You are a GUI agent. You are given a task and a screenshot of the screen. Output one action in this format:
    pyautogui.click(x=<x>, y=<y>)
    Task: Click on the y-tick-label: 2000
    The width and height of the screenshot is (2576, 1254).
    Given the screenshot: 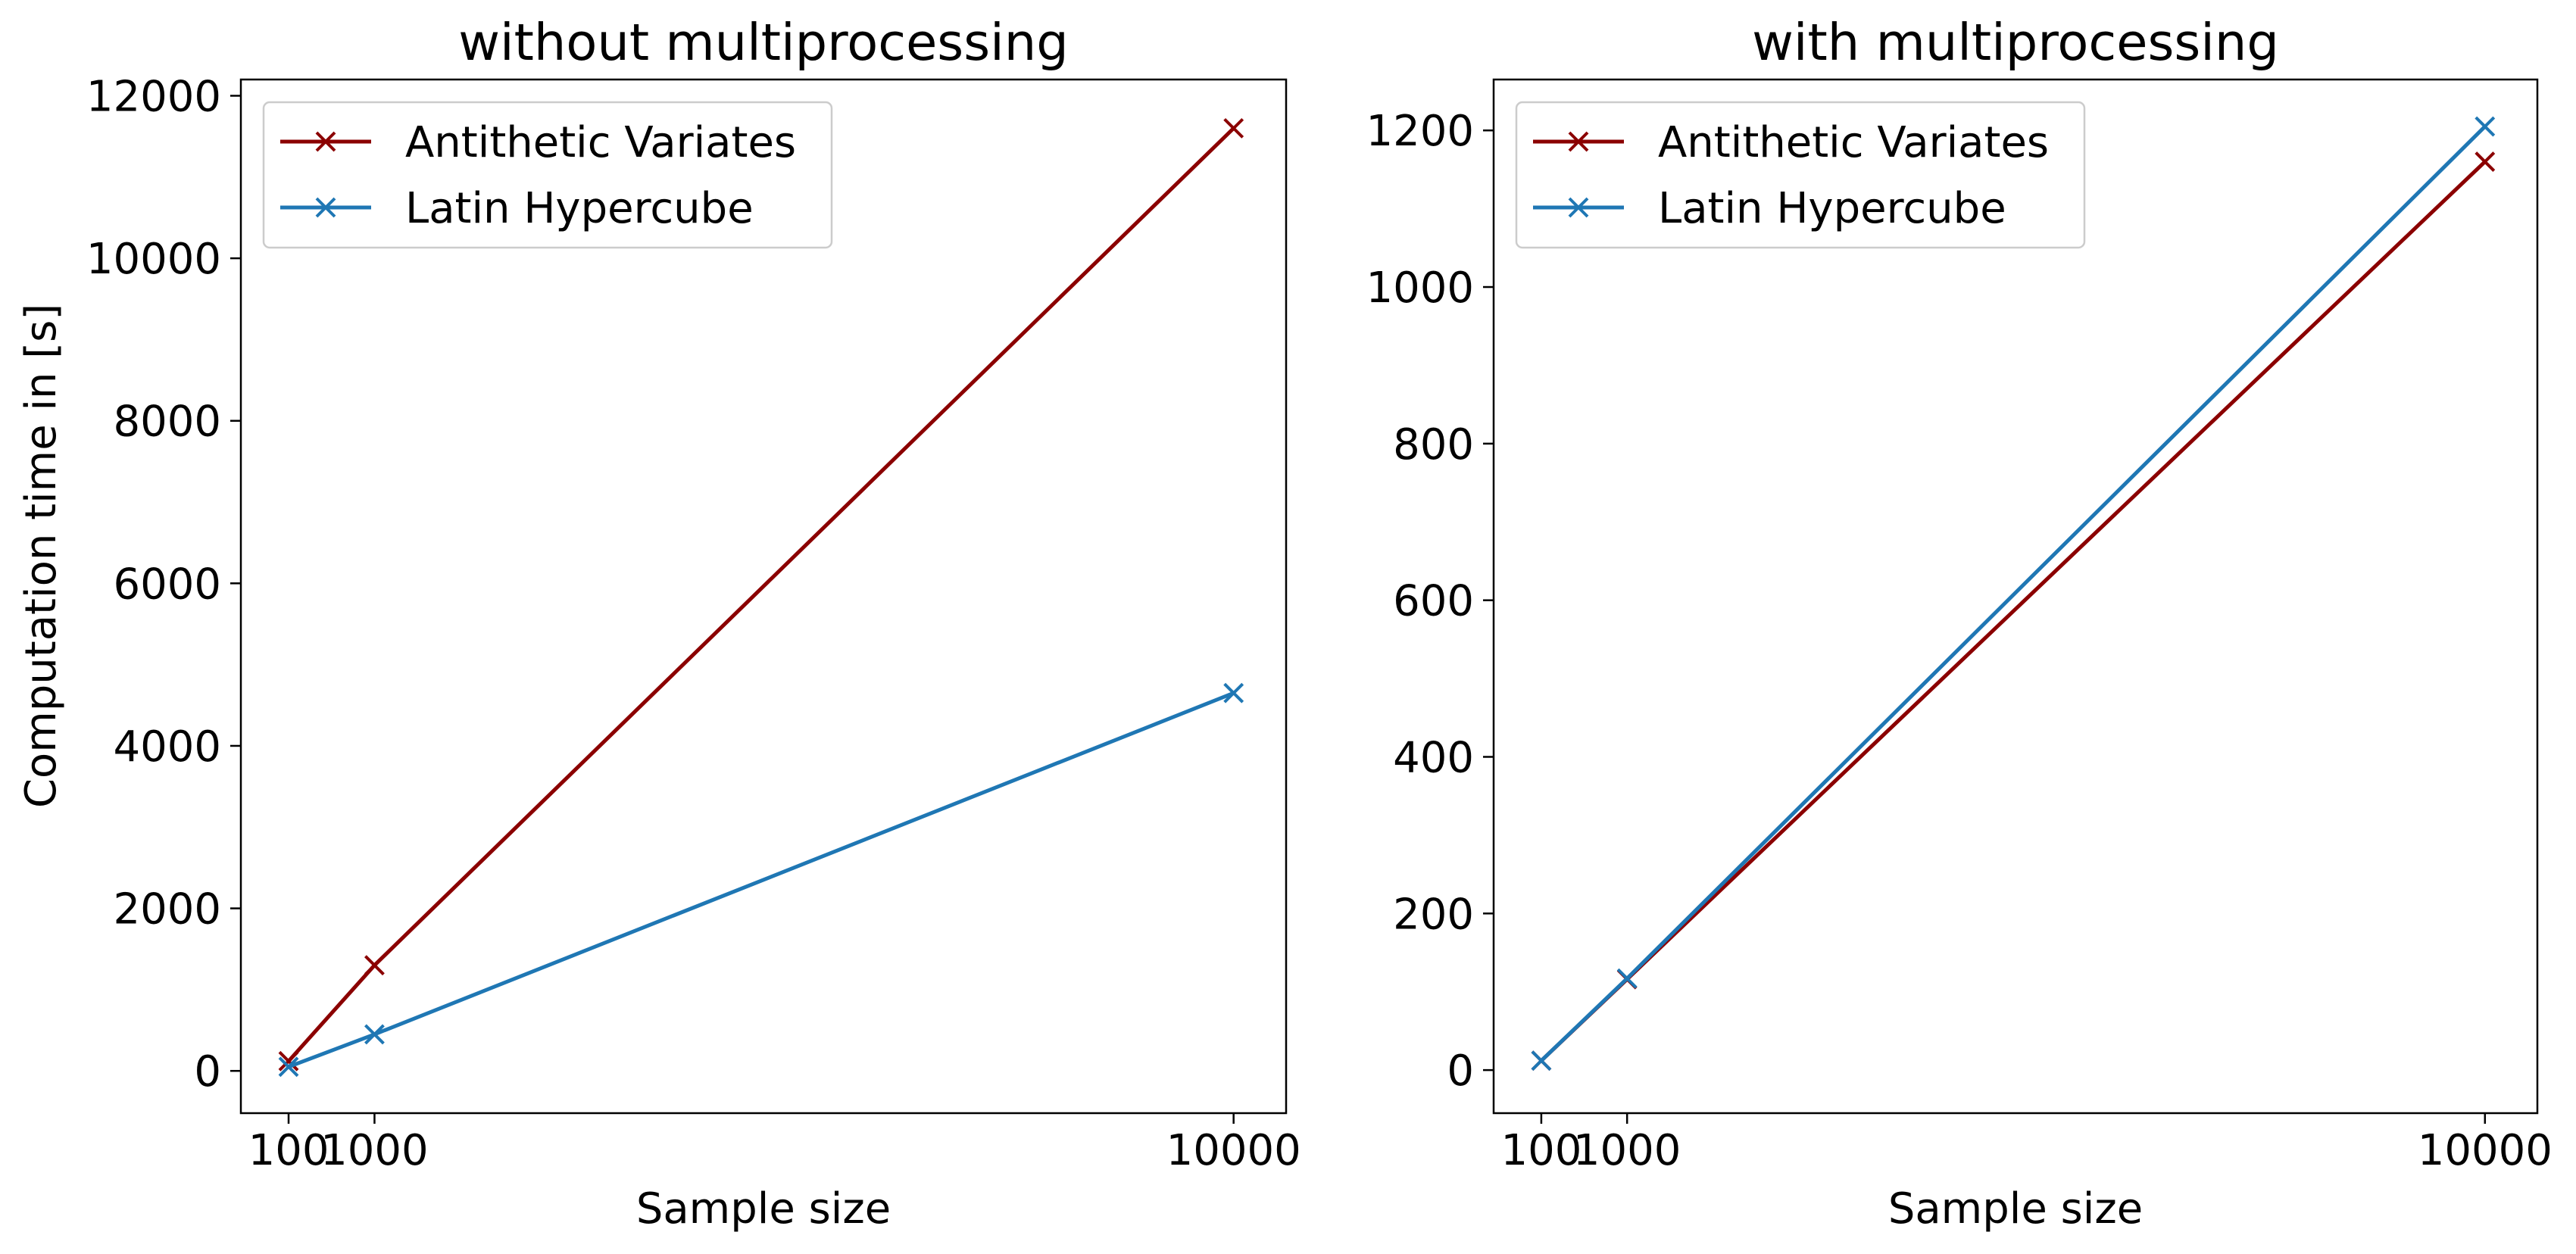 What is the action you would take?
    pyautogui.click(x=167, y=910)
    